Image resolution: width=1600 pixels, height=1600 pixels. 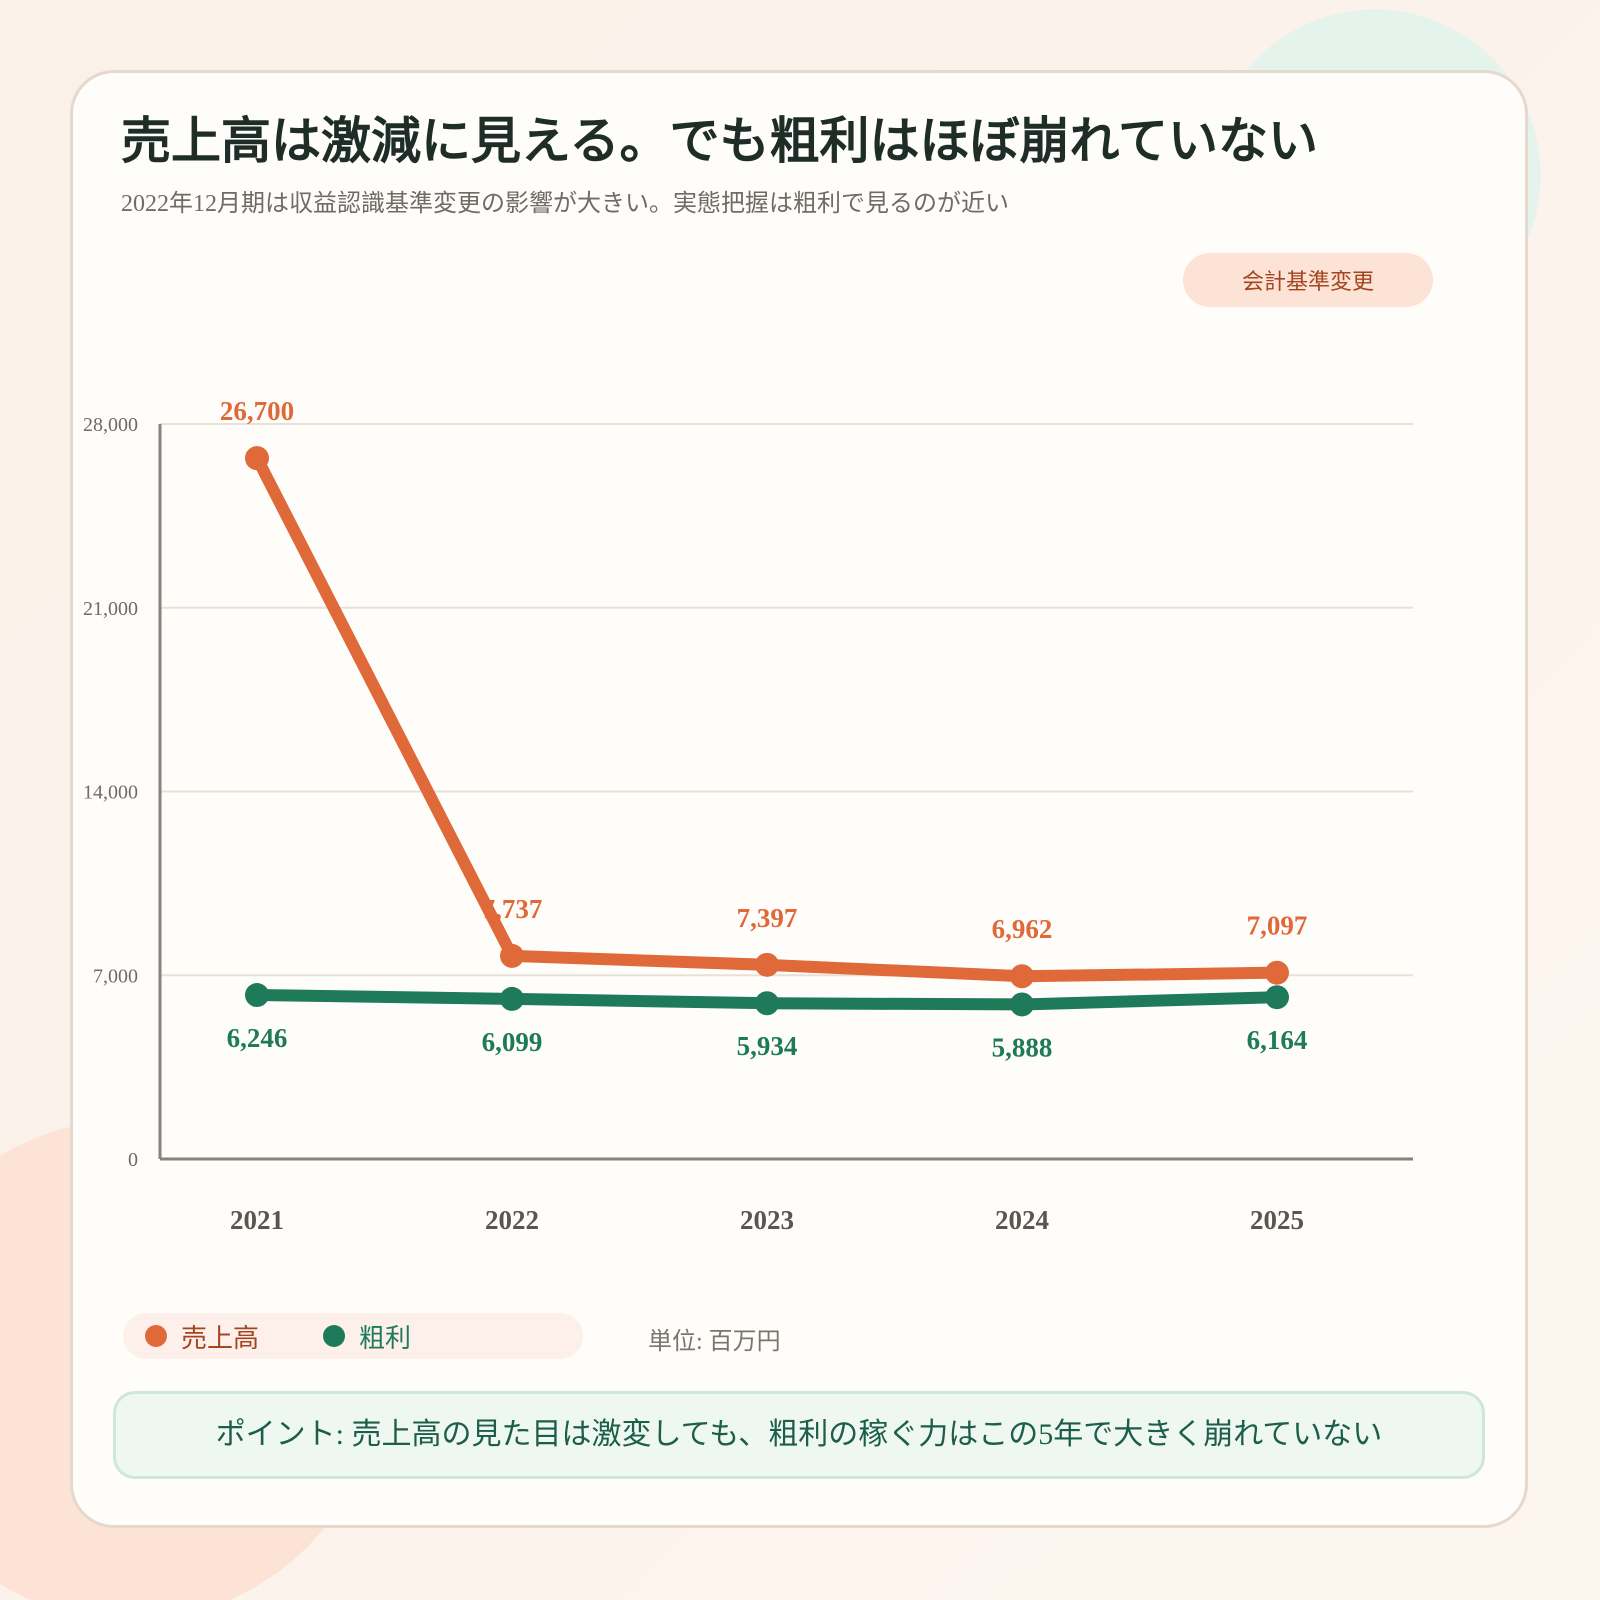 I want to click on legend-item-revenue: 売上高, so click(x=202, y=1336).